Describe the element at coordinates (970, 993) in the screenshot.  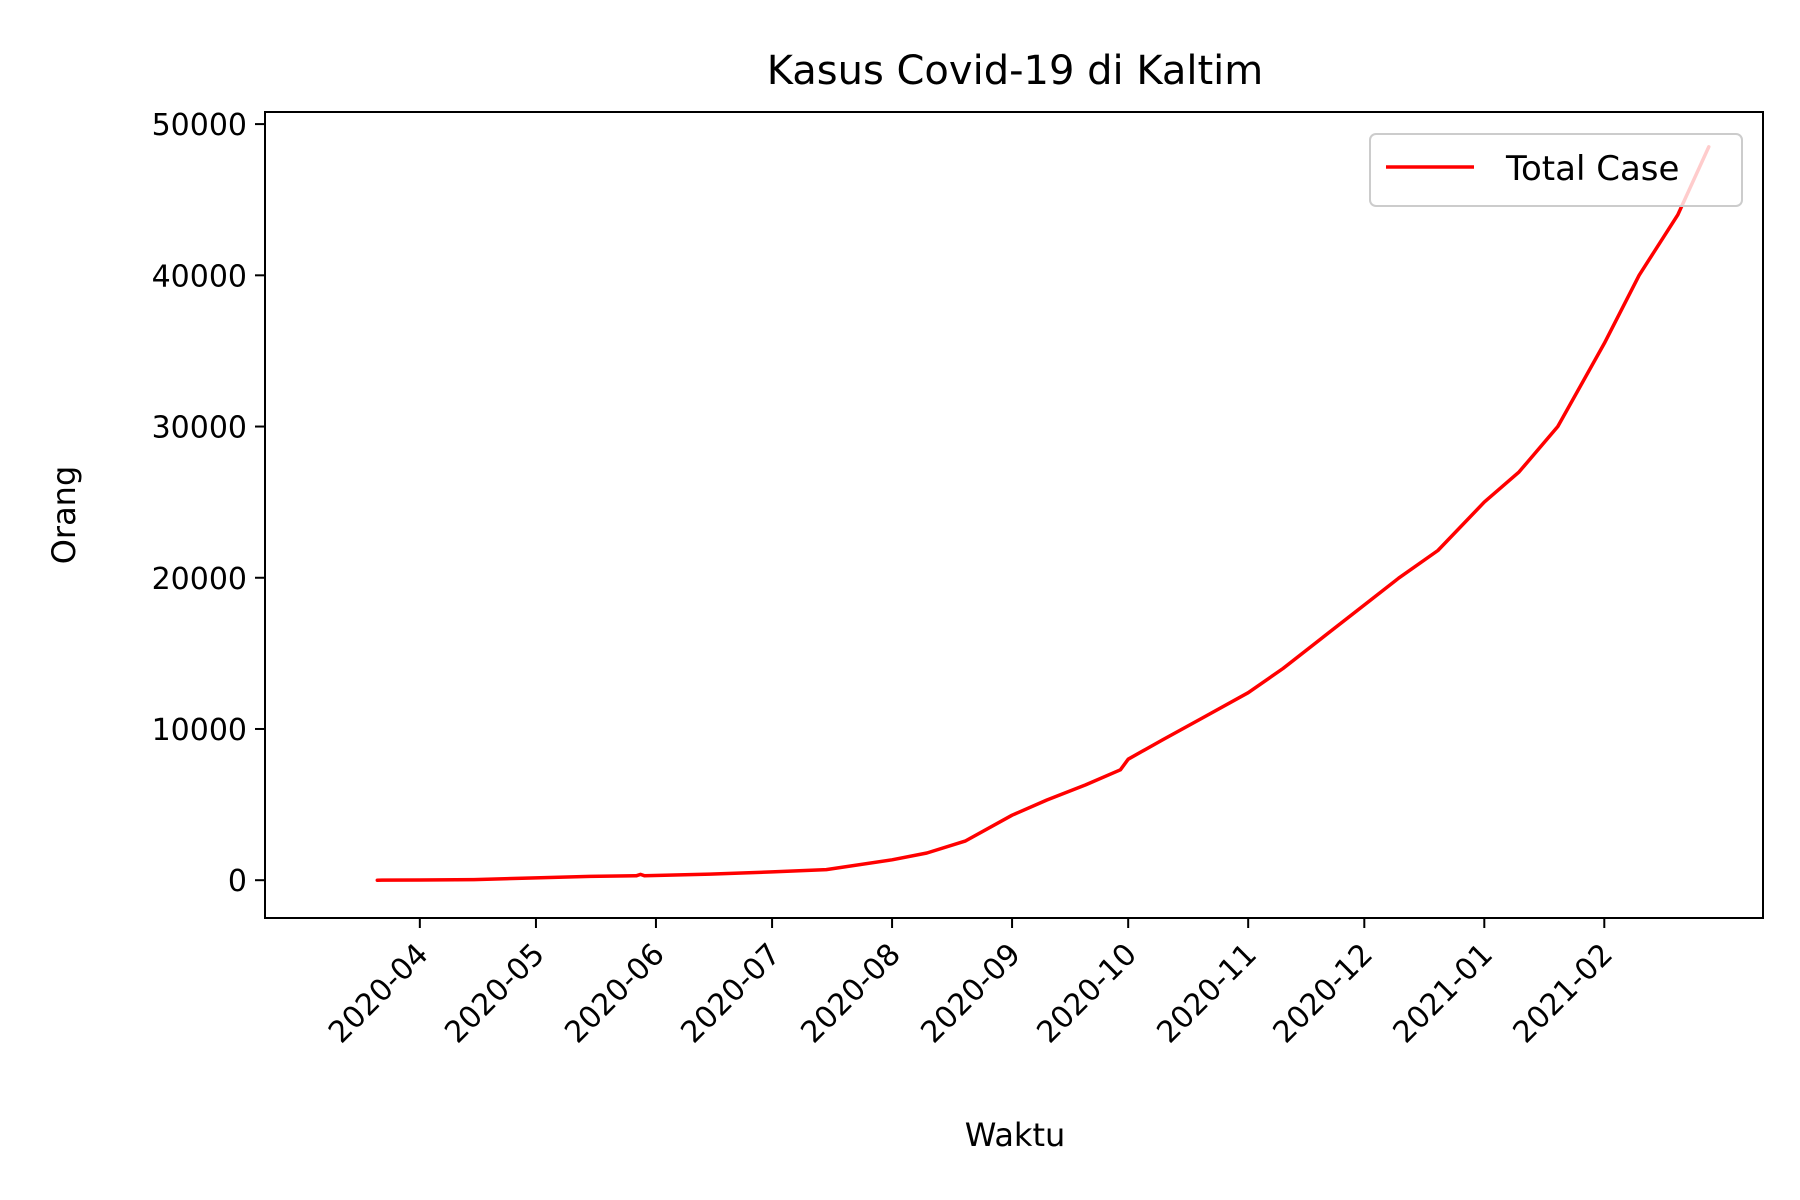
I see `x-tick-label: 2020-09` at that location.